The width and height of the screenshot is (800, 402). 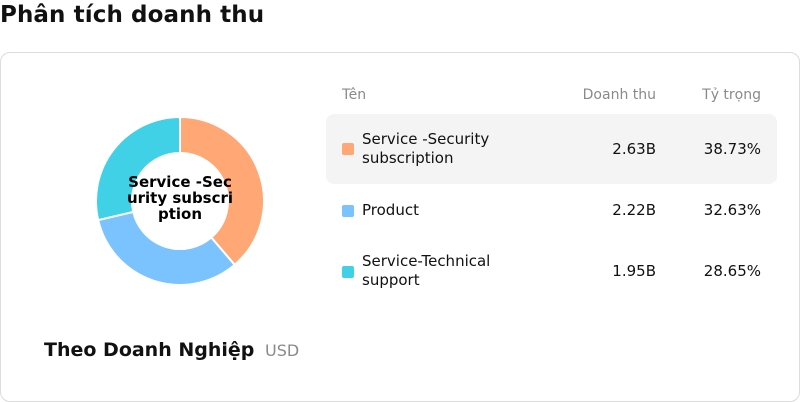 What do you see at coordinates (634, 271) in the screenshot?
I see `row-revenue: 1.95B` at bounding box center [634, 271].